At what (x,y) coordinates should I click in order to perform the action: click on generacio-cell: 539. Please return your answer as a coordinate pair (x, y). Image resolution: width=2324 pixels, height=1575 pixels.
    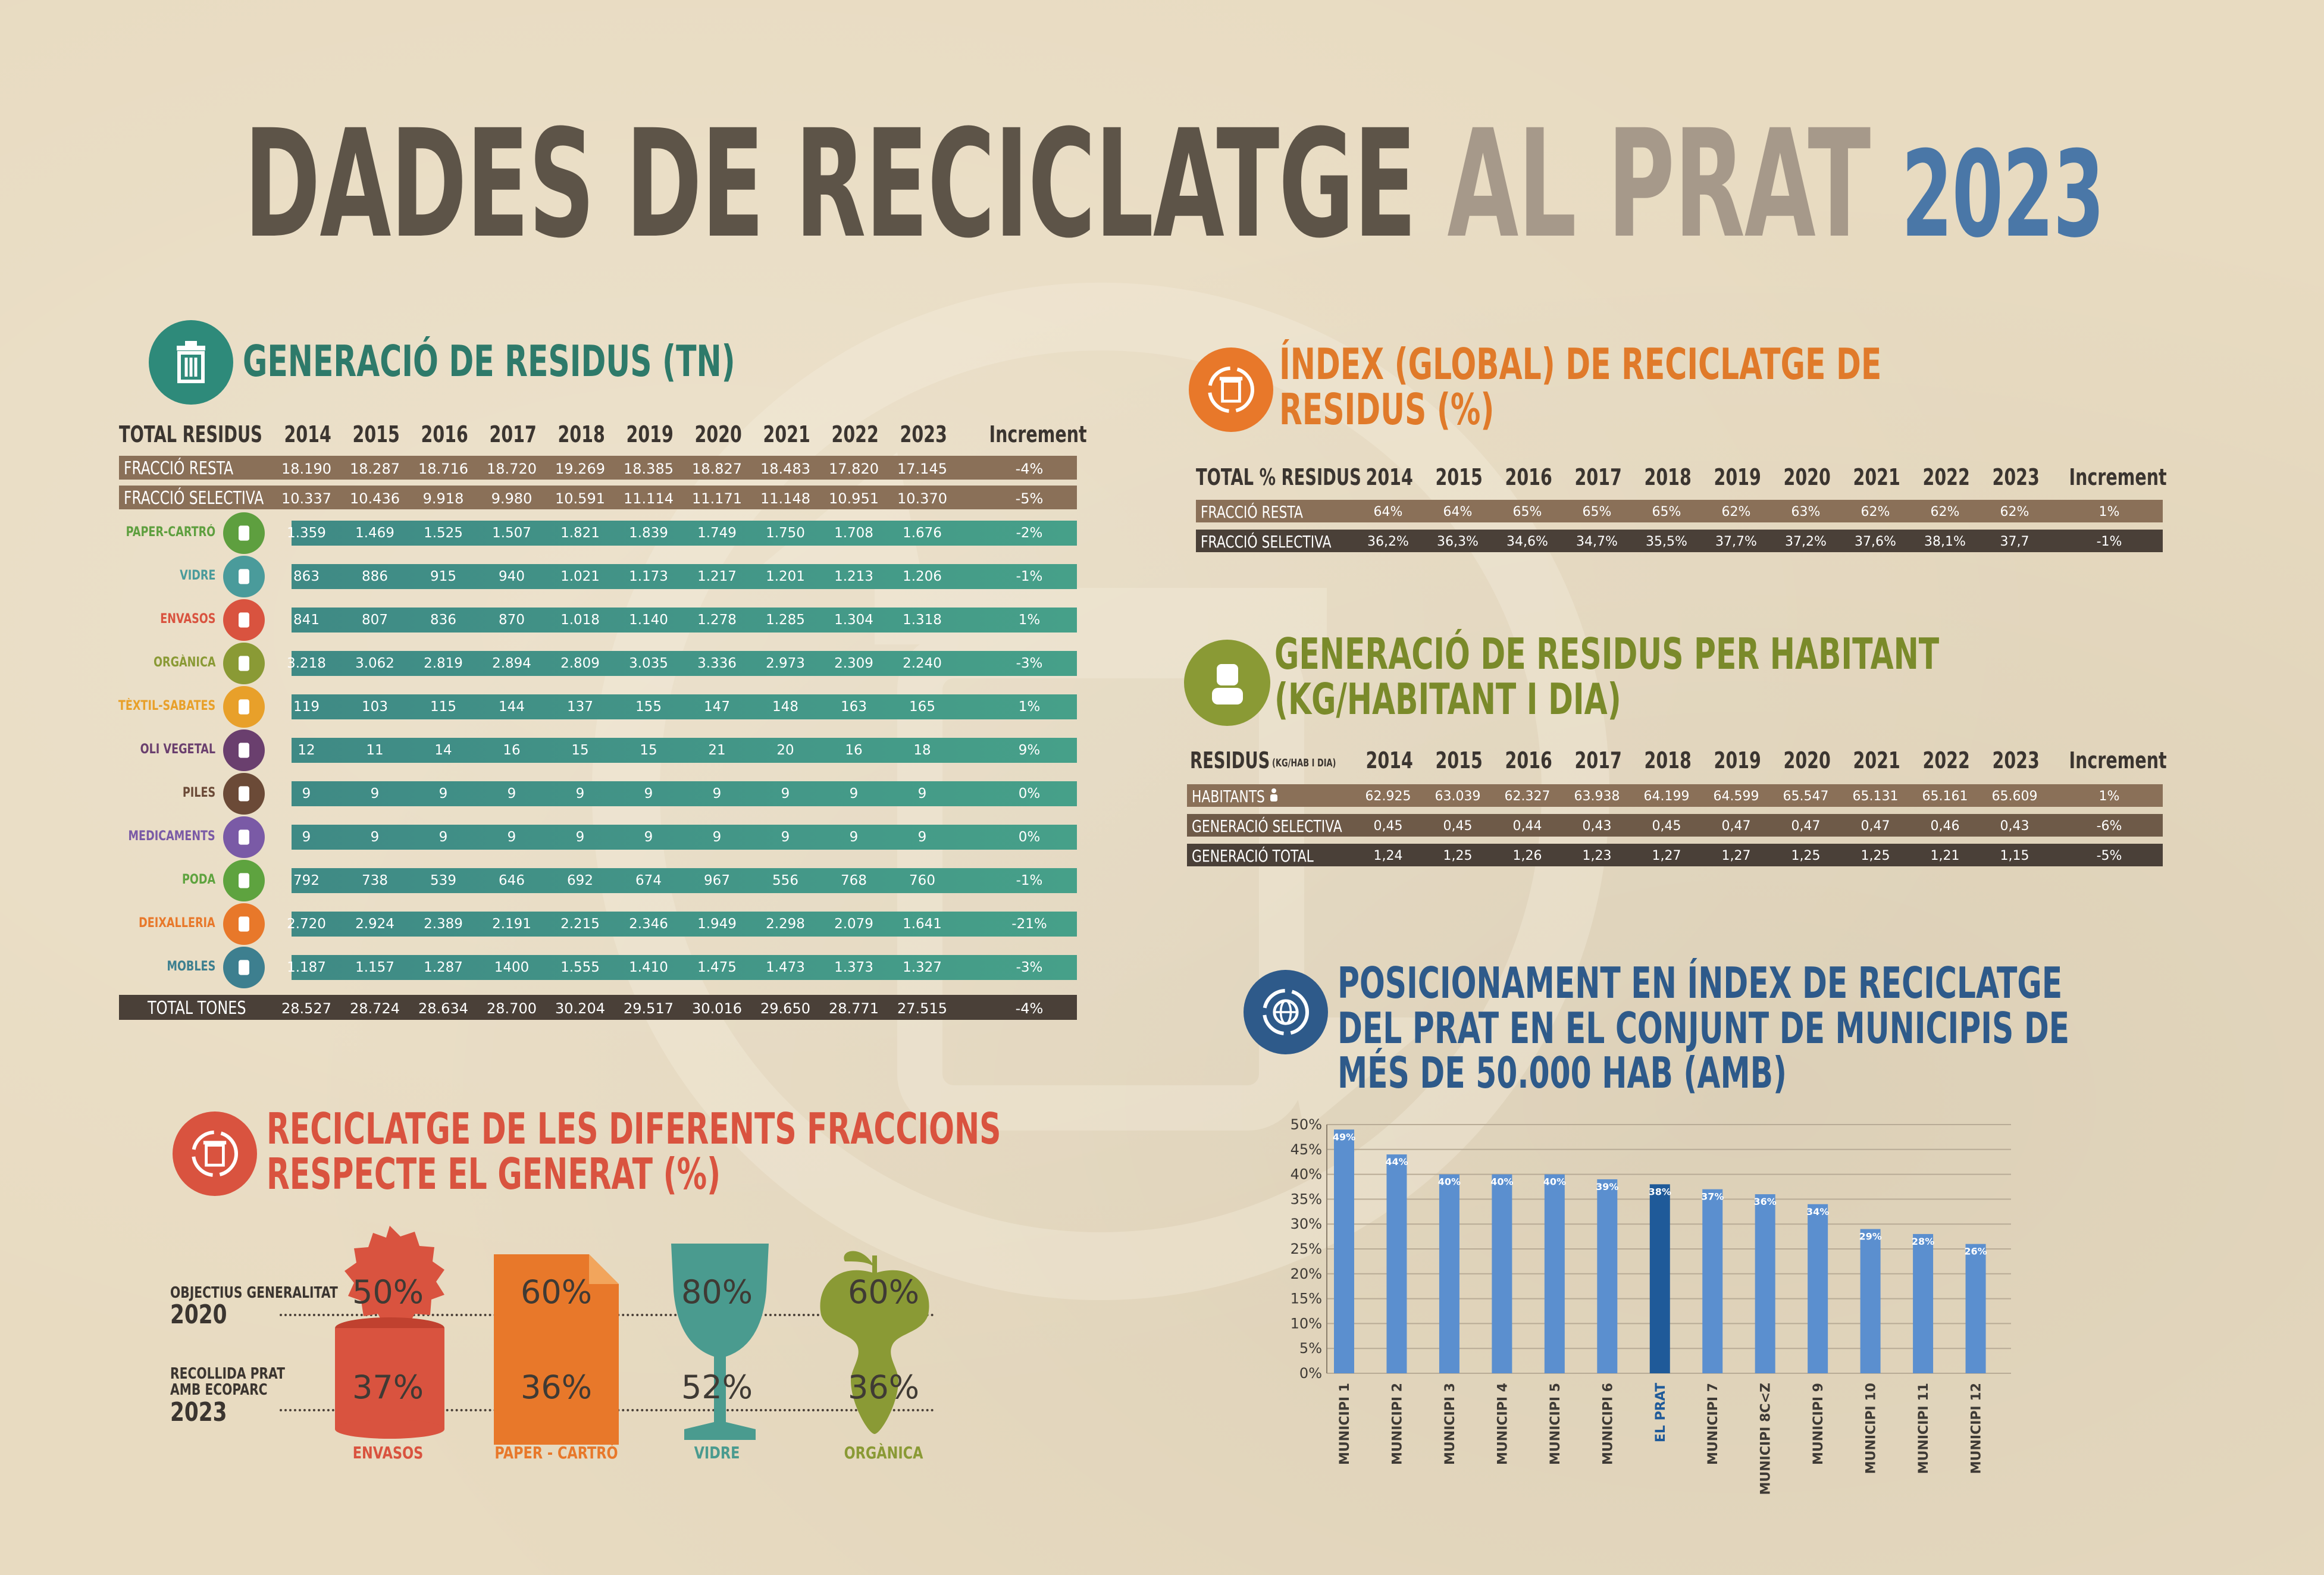
    Looking at the image, I should click on (443, 881).